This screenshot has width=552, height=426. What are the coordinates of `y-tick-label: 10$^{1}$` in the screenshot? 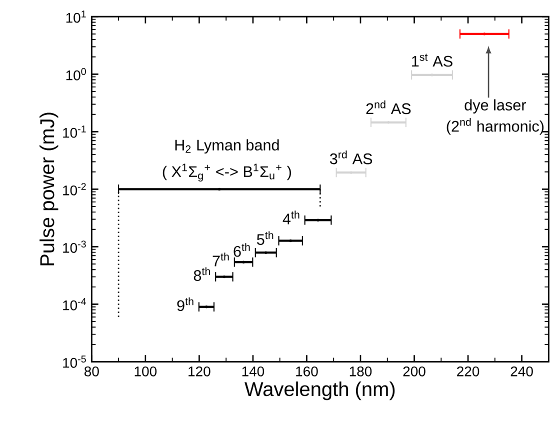 It's located at (76, 16).